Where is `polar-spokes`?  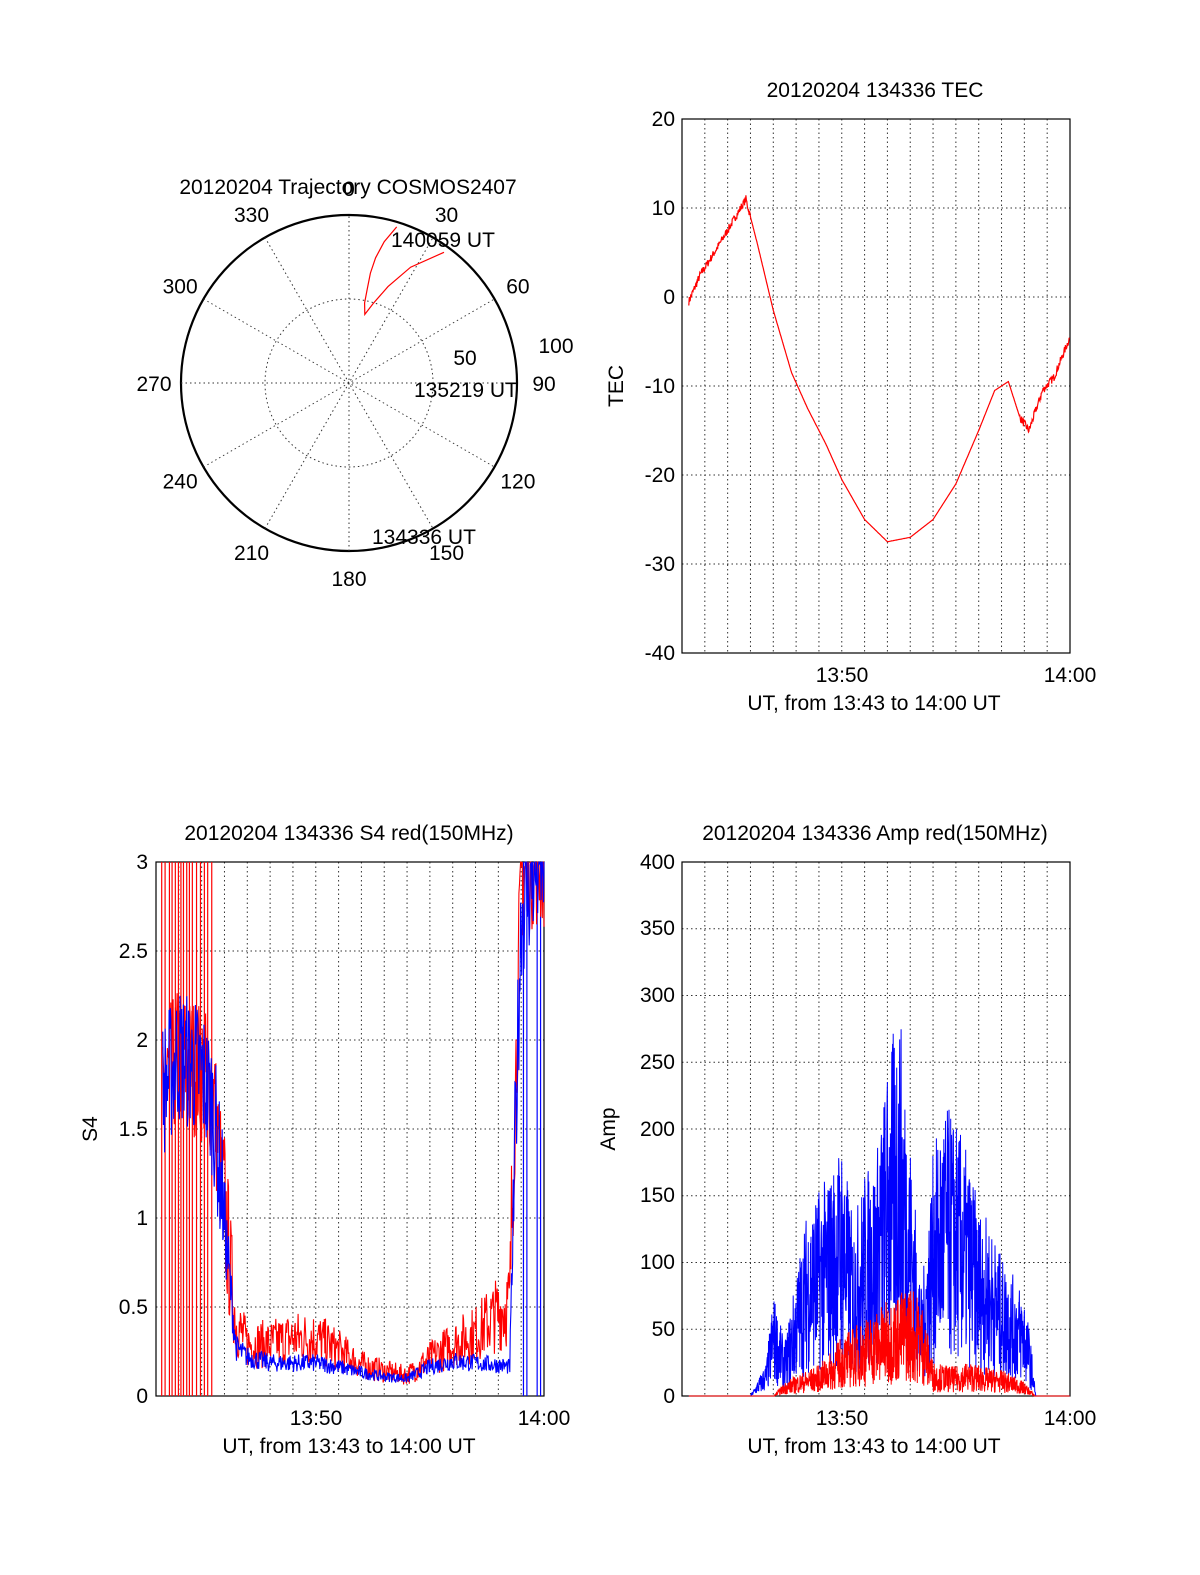 polar-spokes is located at coordinates (349, 383).